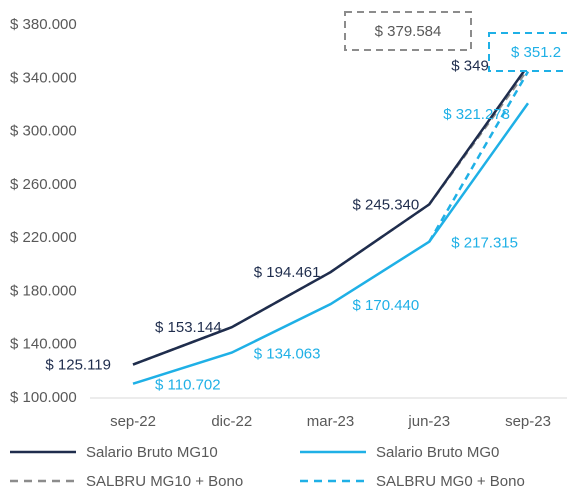 The width and height of the screenshot is (567, 489). What do you see at coordinates (287, 272) in the screenshot?
I see `data-label: $ 194.461` at bounding box center [287, 272].